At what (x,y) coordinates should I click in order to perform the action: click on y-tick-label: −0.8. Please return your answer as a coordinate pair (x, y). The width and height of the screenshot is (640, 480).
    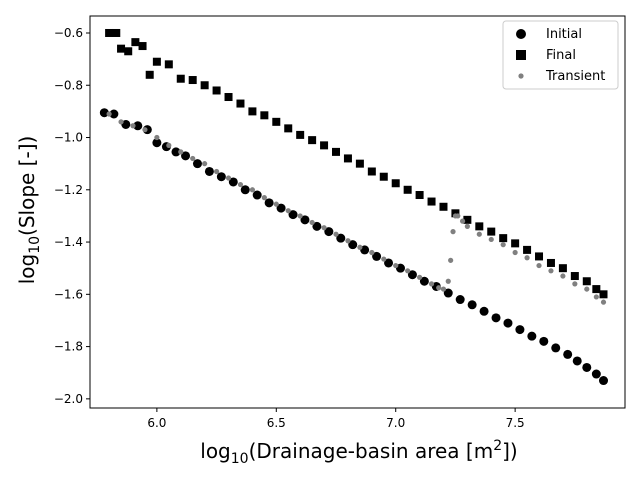
    Looking at the image, I should click on (68, 85).